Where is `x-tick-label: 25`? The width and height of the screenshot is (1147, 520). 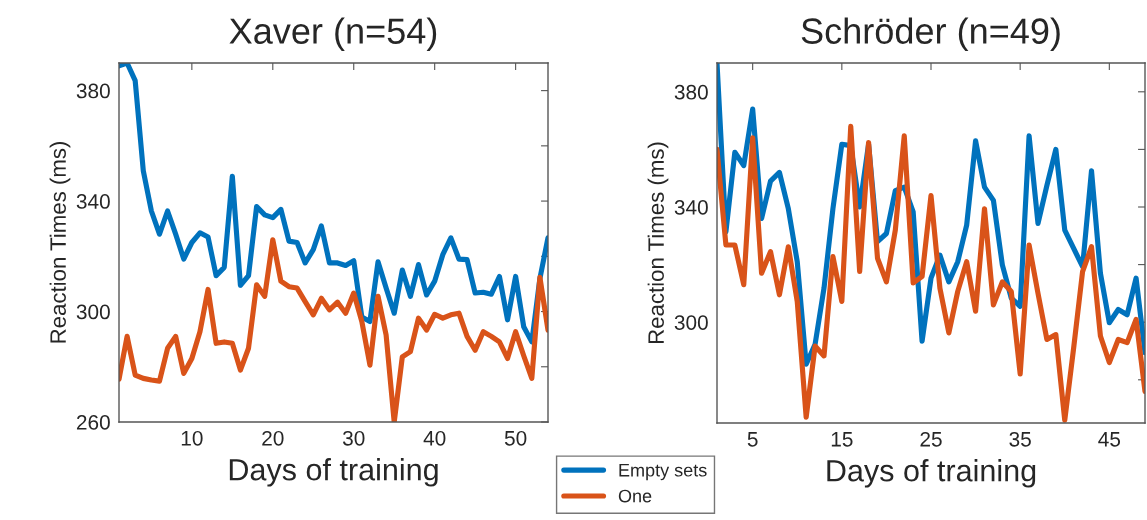 x-tick-label: 25 is located at coordinates (931, 439).